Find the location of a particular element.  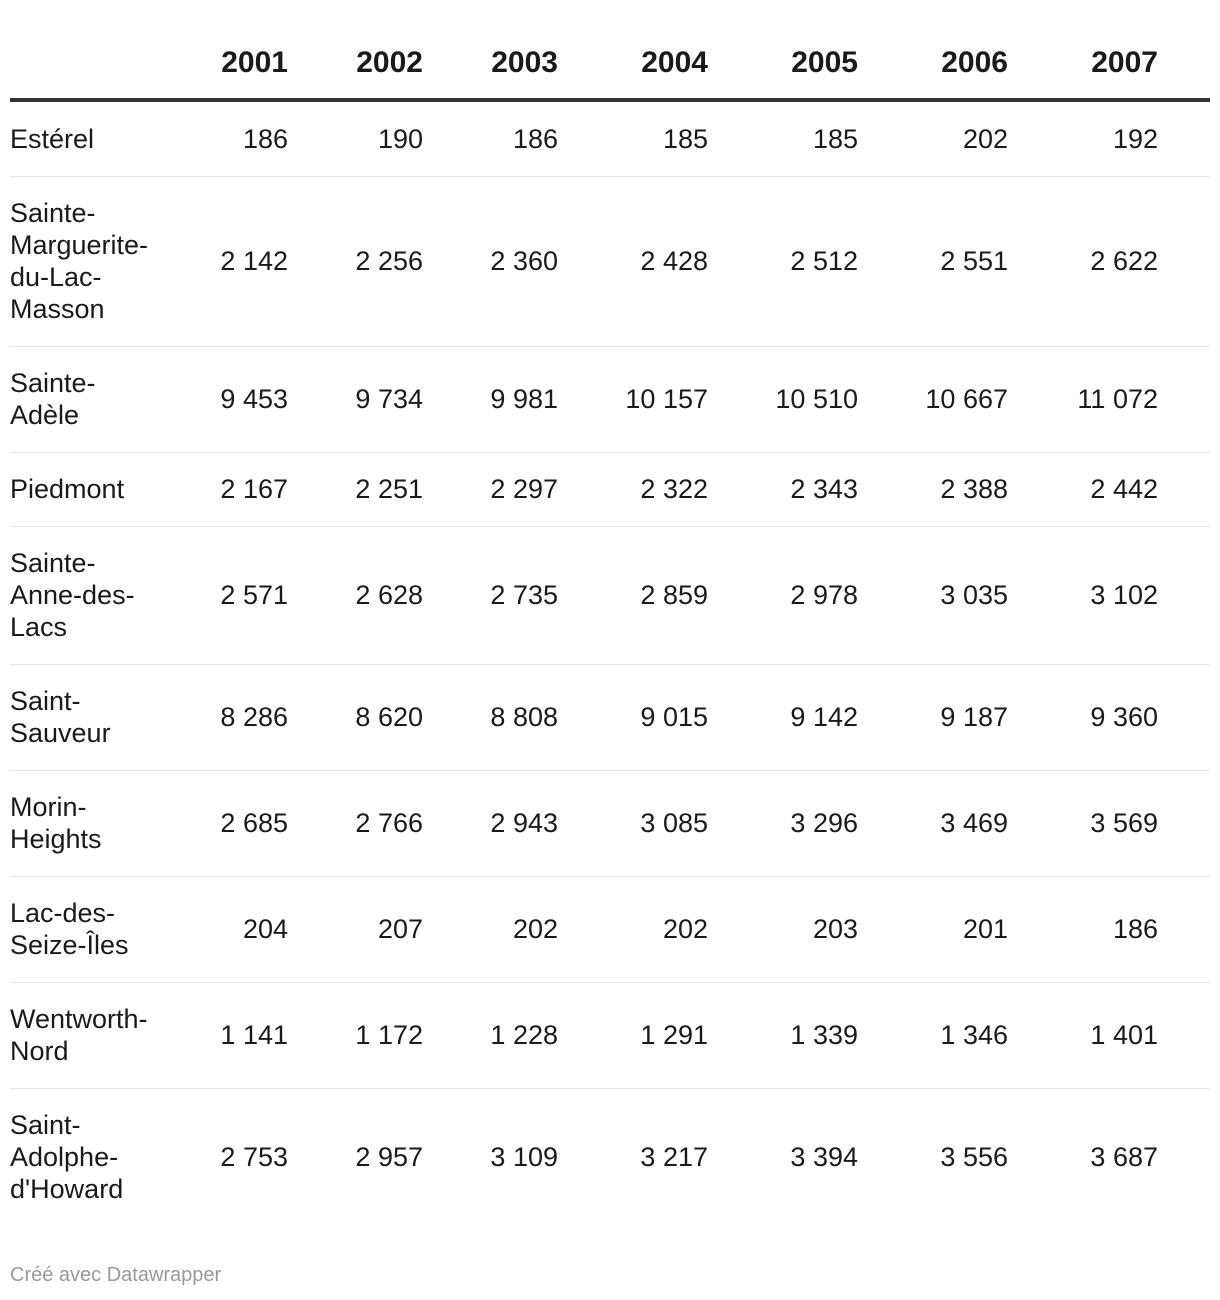

table-cell-2007: 1 401 is located at coordinates (1083, 1035).